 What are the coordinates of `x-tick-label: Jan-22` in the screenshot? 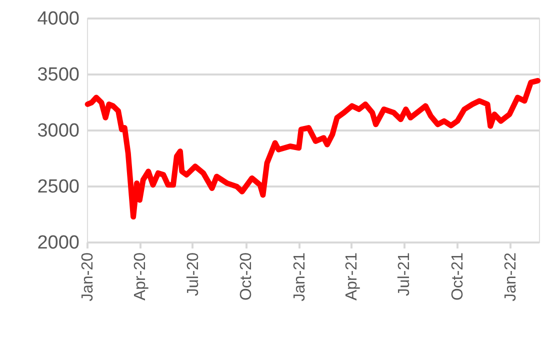 It's located at (511, 277).